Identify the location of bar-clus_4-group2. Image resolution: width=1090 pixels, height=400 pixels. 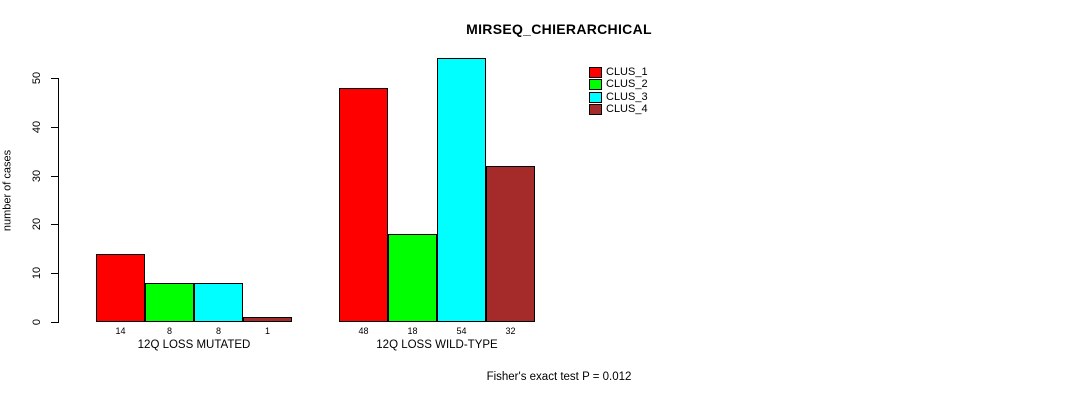
(510, 243).